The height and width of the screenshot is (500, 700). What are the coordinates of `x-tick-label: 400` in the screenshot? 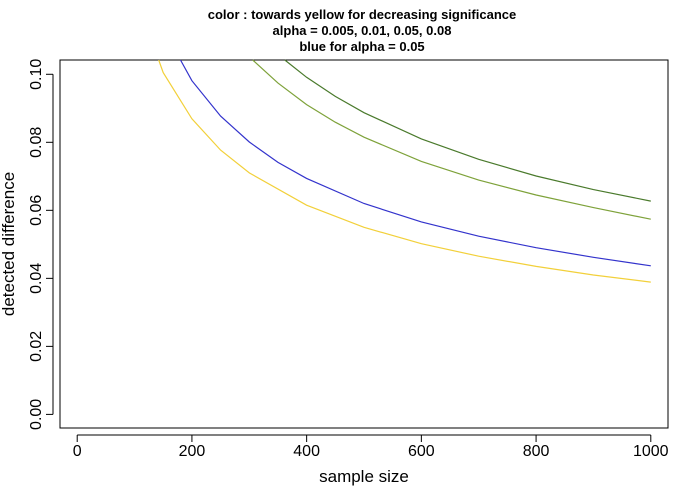 It's located at (306, 451).